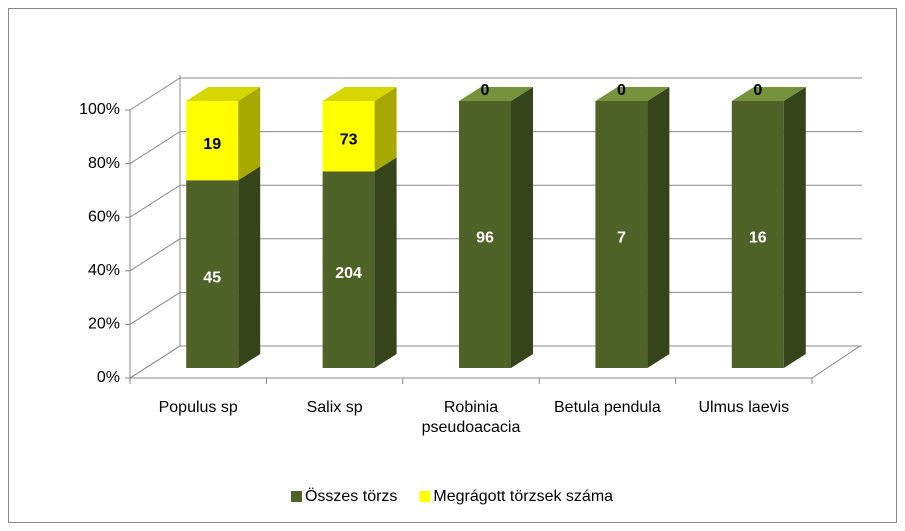 This screenshot has height=531, width=905. I want to click on y-tick-label: 100%, so click(99, 109).